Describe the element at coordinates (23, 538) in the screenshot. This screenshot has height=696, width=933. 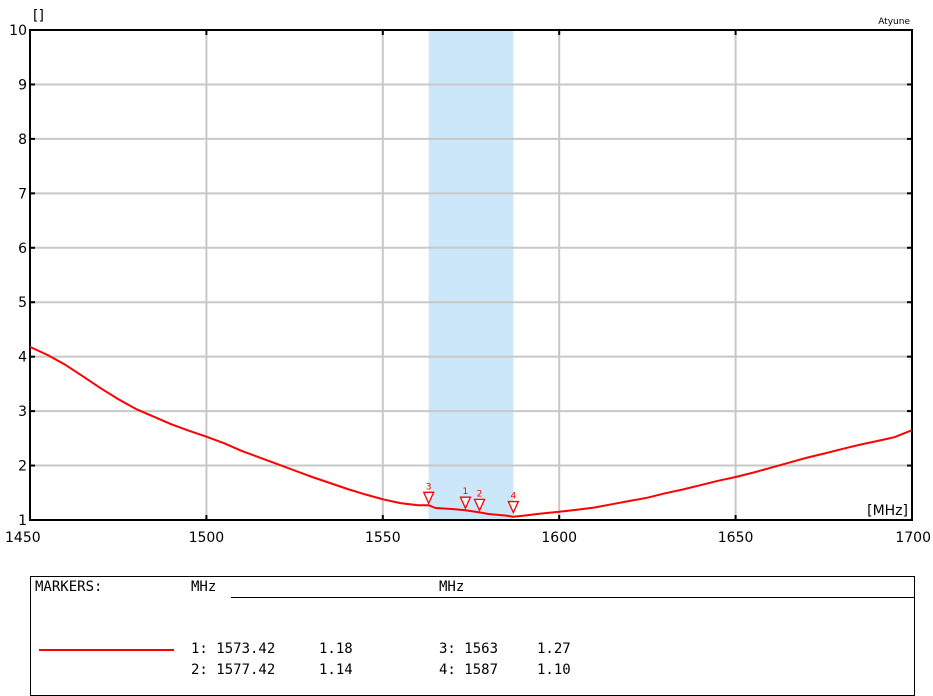
I see `x-tick-label-0: 1450` at that location.